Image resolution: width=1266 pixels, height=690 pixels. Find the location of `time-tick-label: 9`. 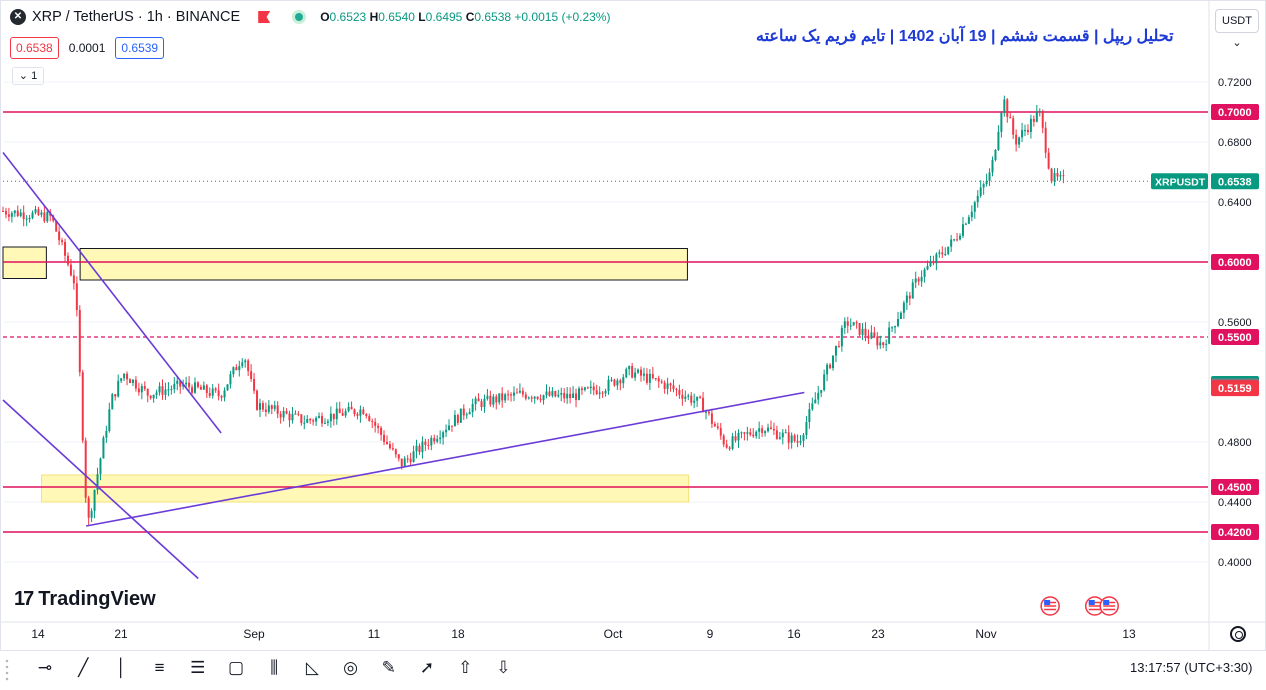

time-tick-label: 9 is located at coordinates (710, 634).